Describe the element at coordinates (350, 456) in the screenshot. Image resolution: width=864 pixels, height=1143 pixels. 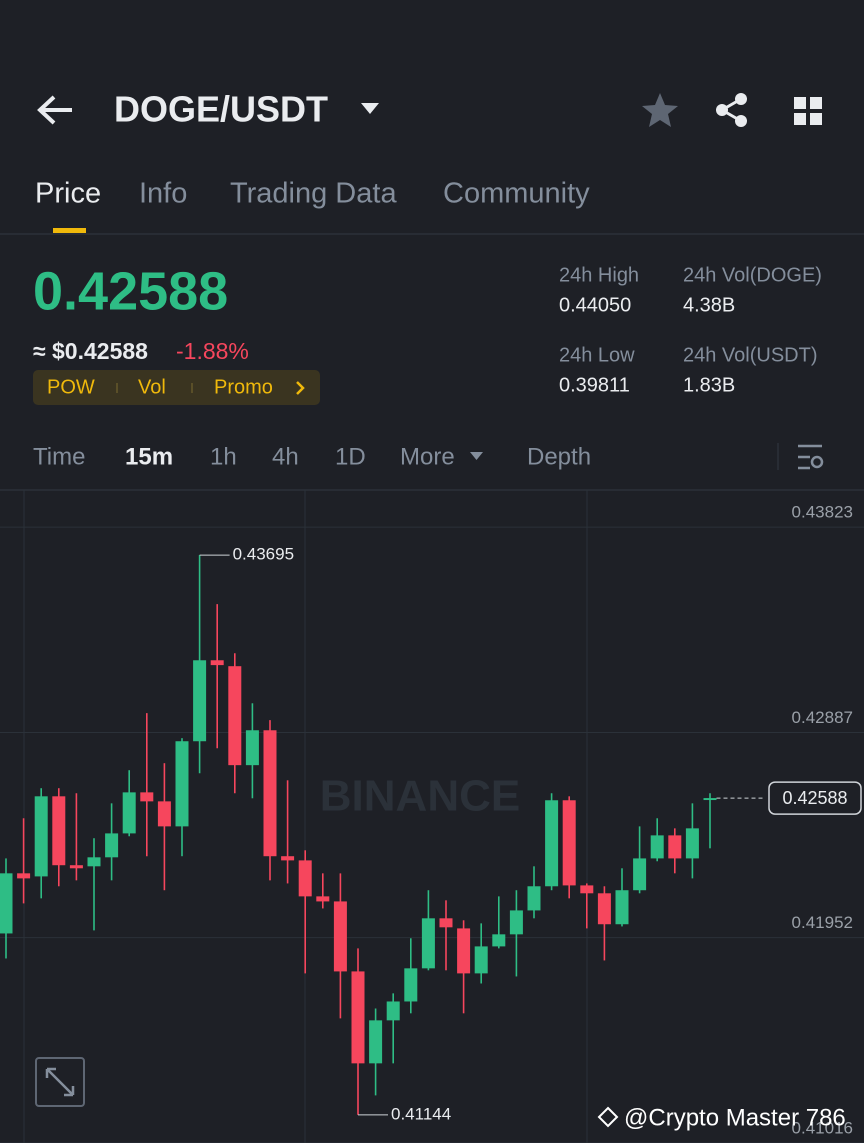
I see `timeframe: 1D` at that location.